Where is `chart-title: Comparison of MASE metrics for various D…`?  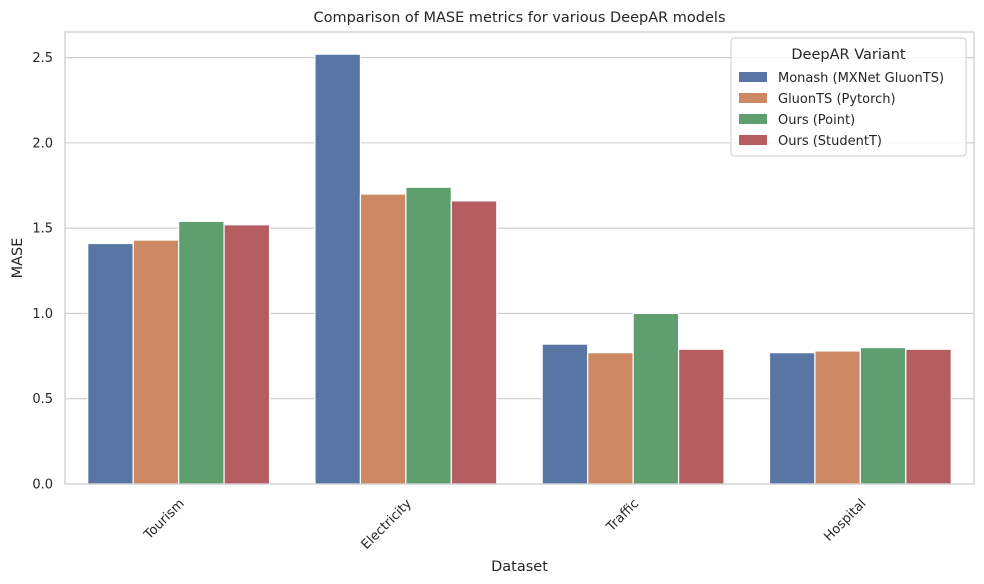
chart-title: Comparison of MASE metrics for various D… is located at coordinates (519, 18).